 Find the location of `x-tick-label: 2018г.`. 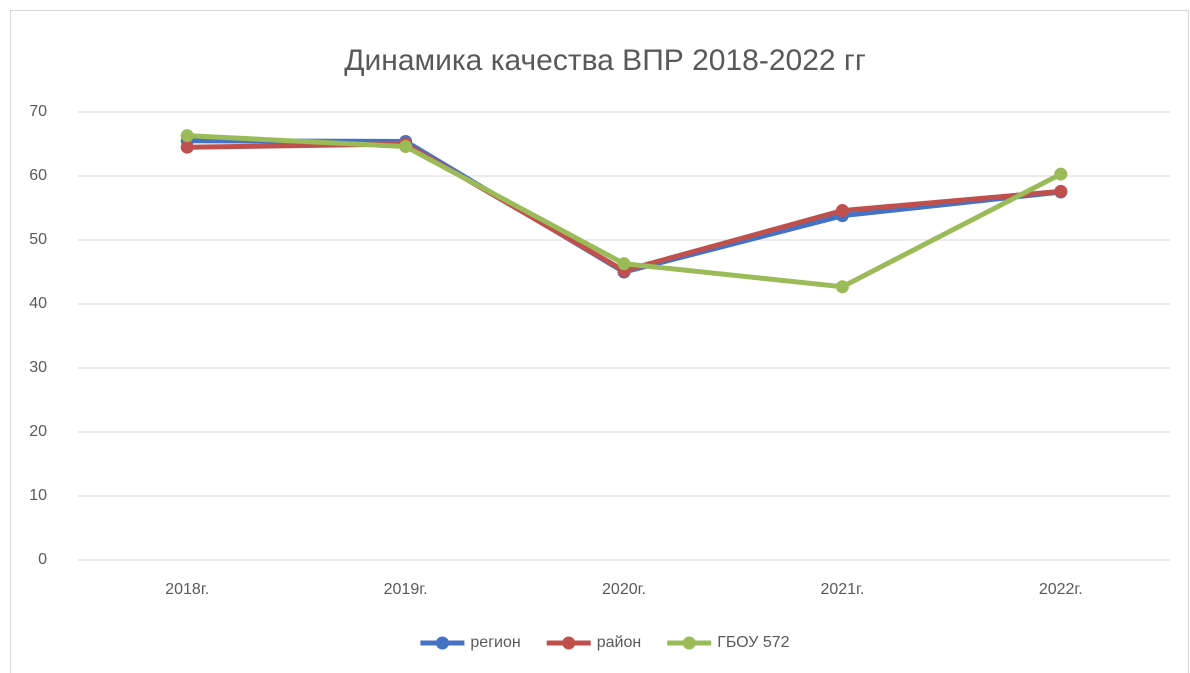

x-tick-label: 2018г. is located at coordinates (187, 589).